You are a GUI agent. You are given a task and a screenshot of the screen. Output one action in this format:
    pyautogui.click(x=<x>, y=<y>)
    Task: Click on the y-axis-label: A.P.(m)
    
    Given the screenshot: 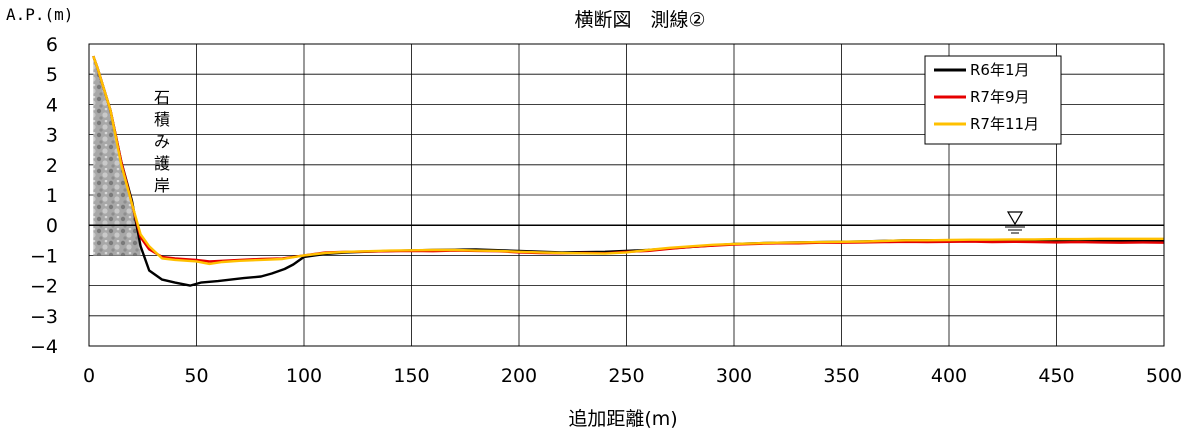 What is the action you would take?
    pyautogui.click(x=39, y=14)
    